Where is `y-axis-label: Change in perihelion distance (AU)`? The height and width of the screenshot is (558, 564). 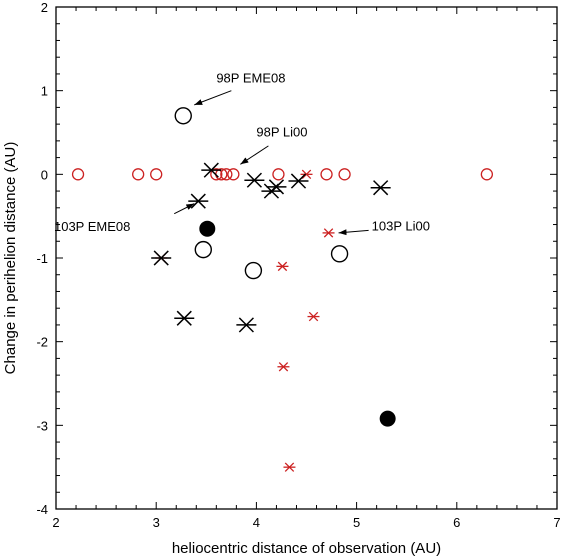 y-axis-label: Change in perihelion distance (AU) is located at coordinates (10, 258).